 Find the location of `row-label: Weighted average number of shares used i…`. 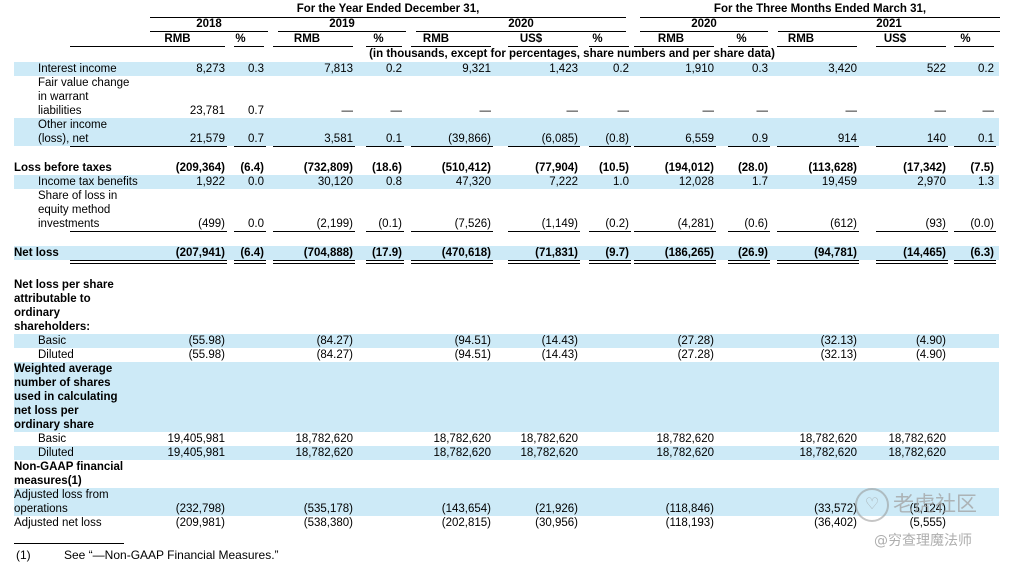

row-label: Weighted average number of shares used i… is located at coordinates (66, 397).